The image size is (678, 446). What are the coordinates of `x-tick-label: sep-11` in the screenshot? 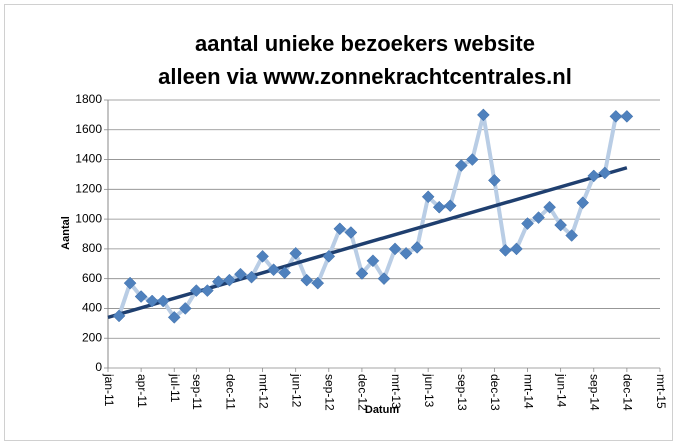 It's located at (197, 392).